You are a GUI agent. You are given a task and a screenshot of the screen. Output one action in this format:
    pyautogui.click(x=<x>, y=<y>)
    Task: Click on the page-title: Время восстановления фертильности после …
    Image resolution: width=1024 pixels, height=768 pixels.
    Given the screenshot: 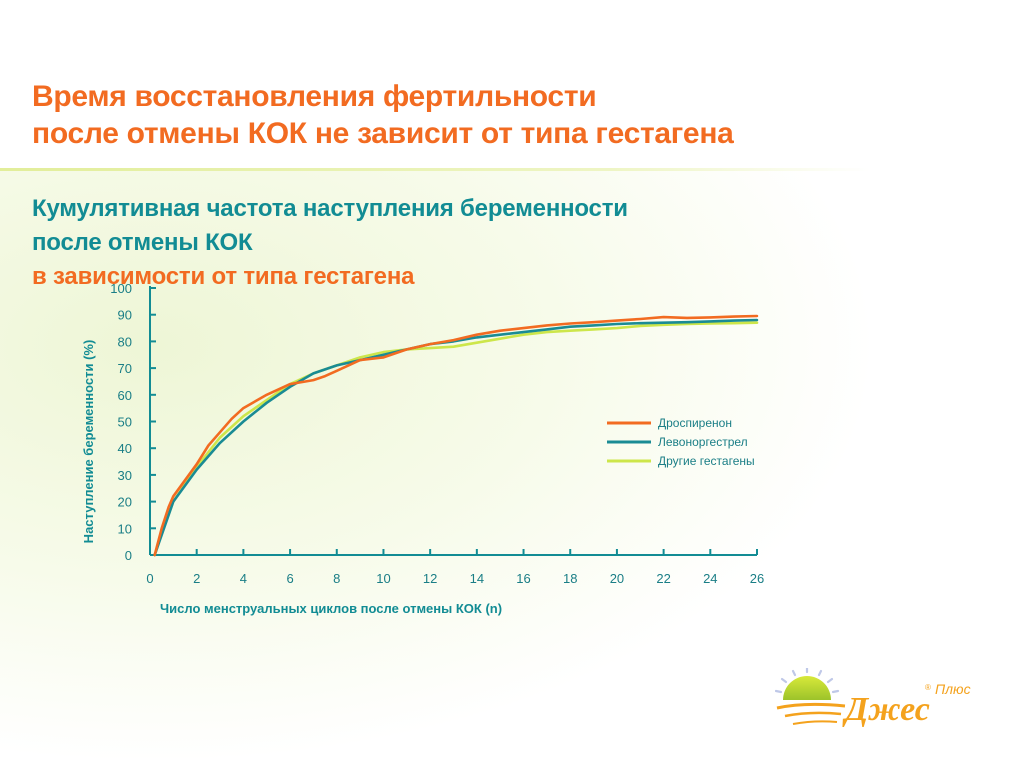 What is the action you would take?
    pyautogui.click(x=383, y=115)
    